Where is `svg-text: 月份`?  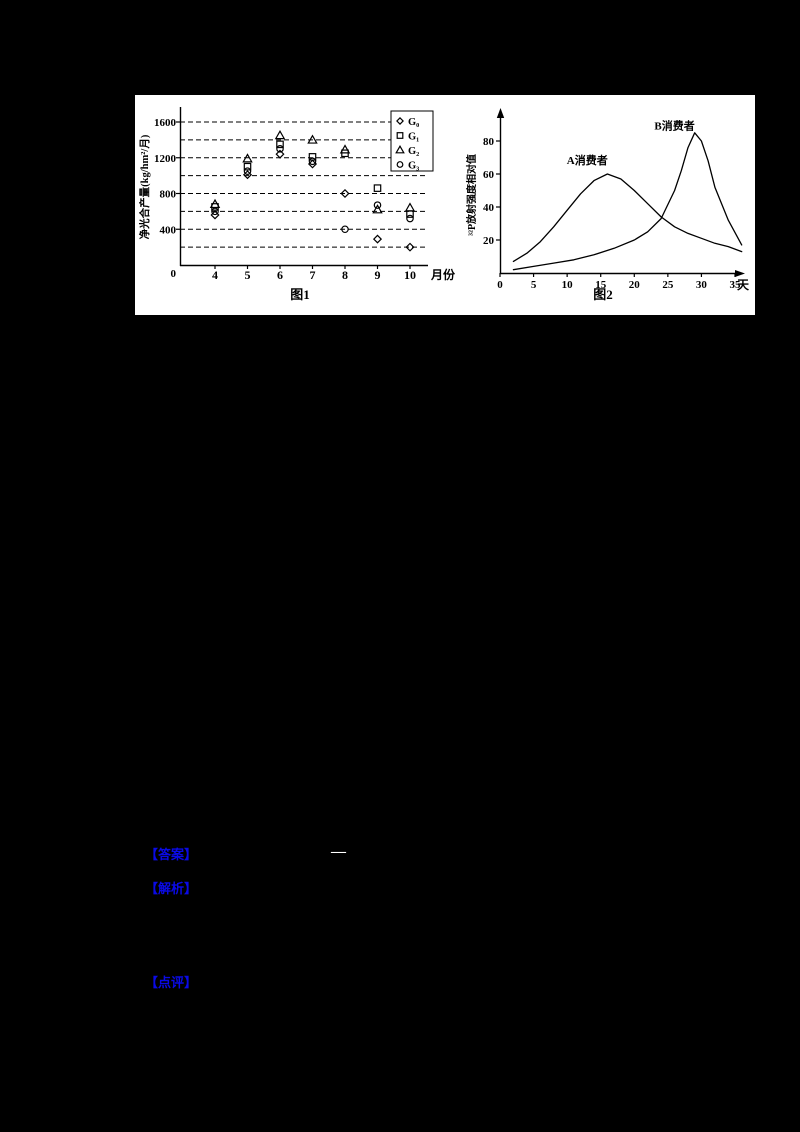
svg-text: 月份 is located at coordinates (443, 274).